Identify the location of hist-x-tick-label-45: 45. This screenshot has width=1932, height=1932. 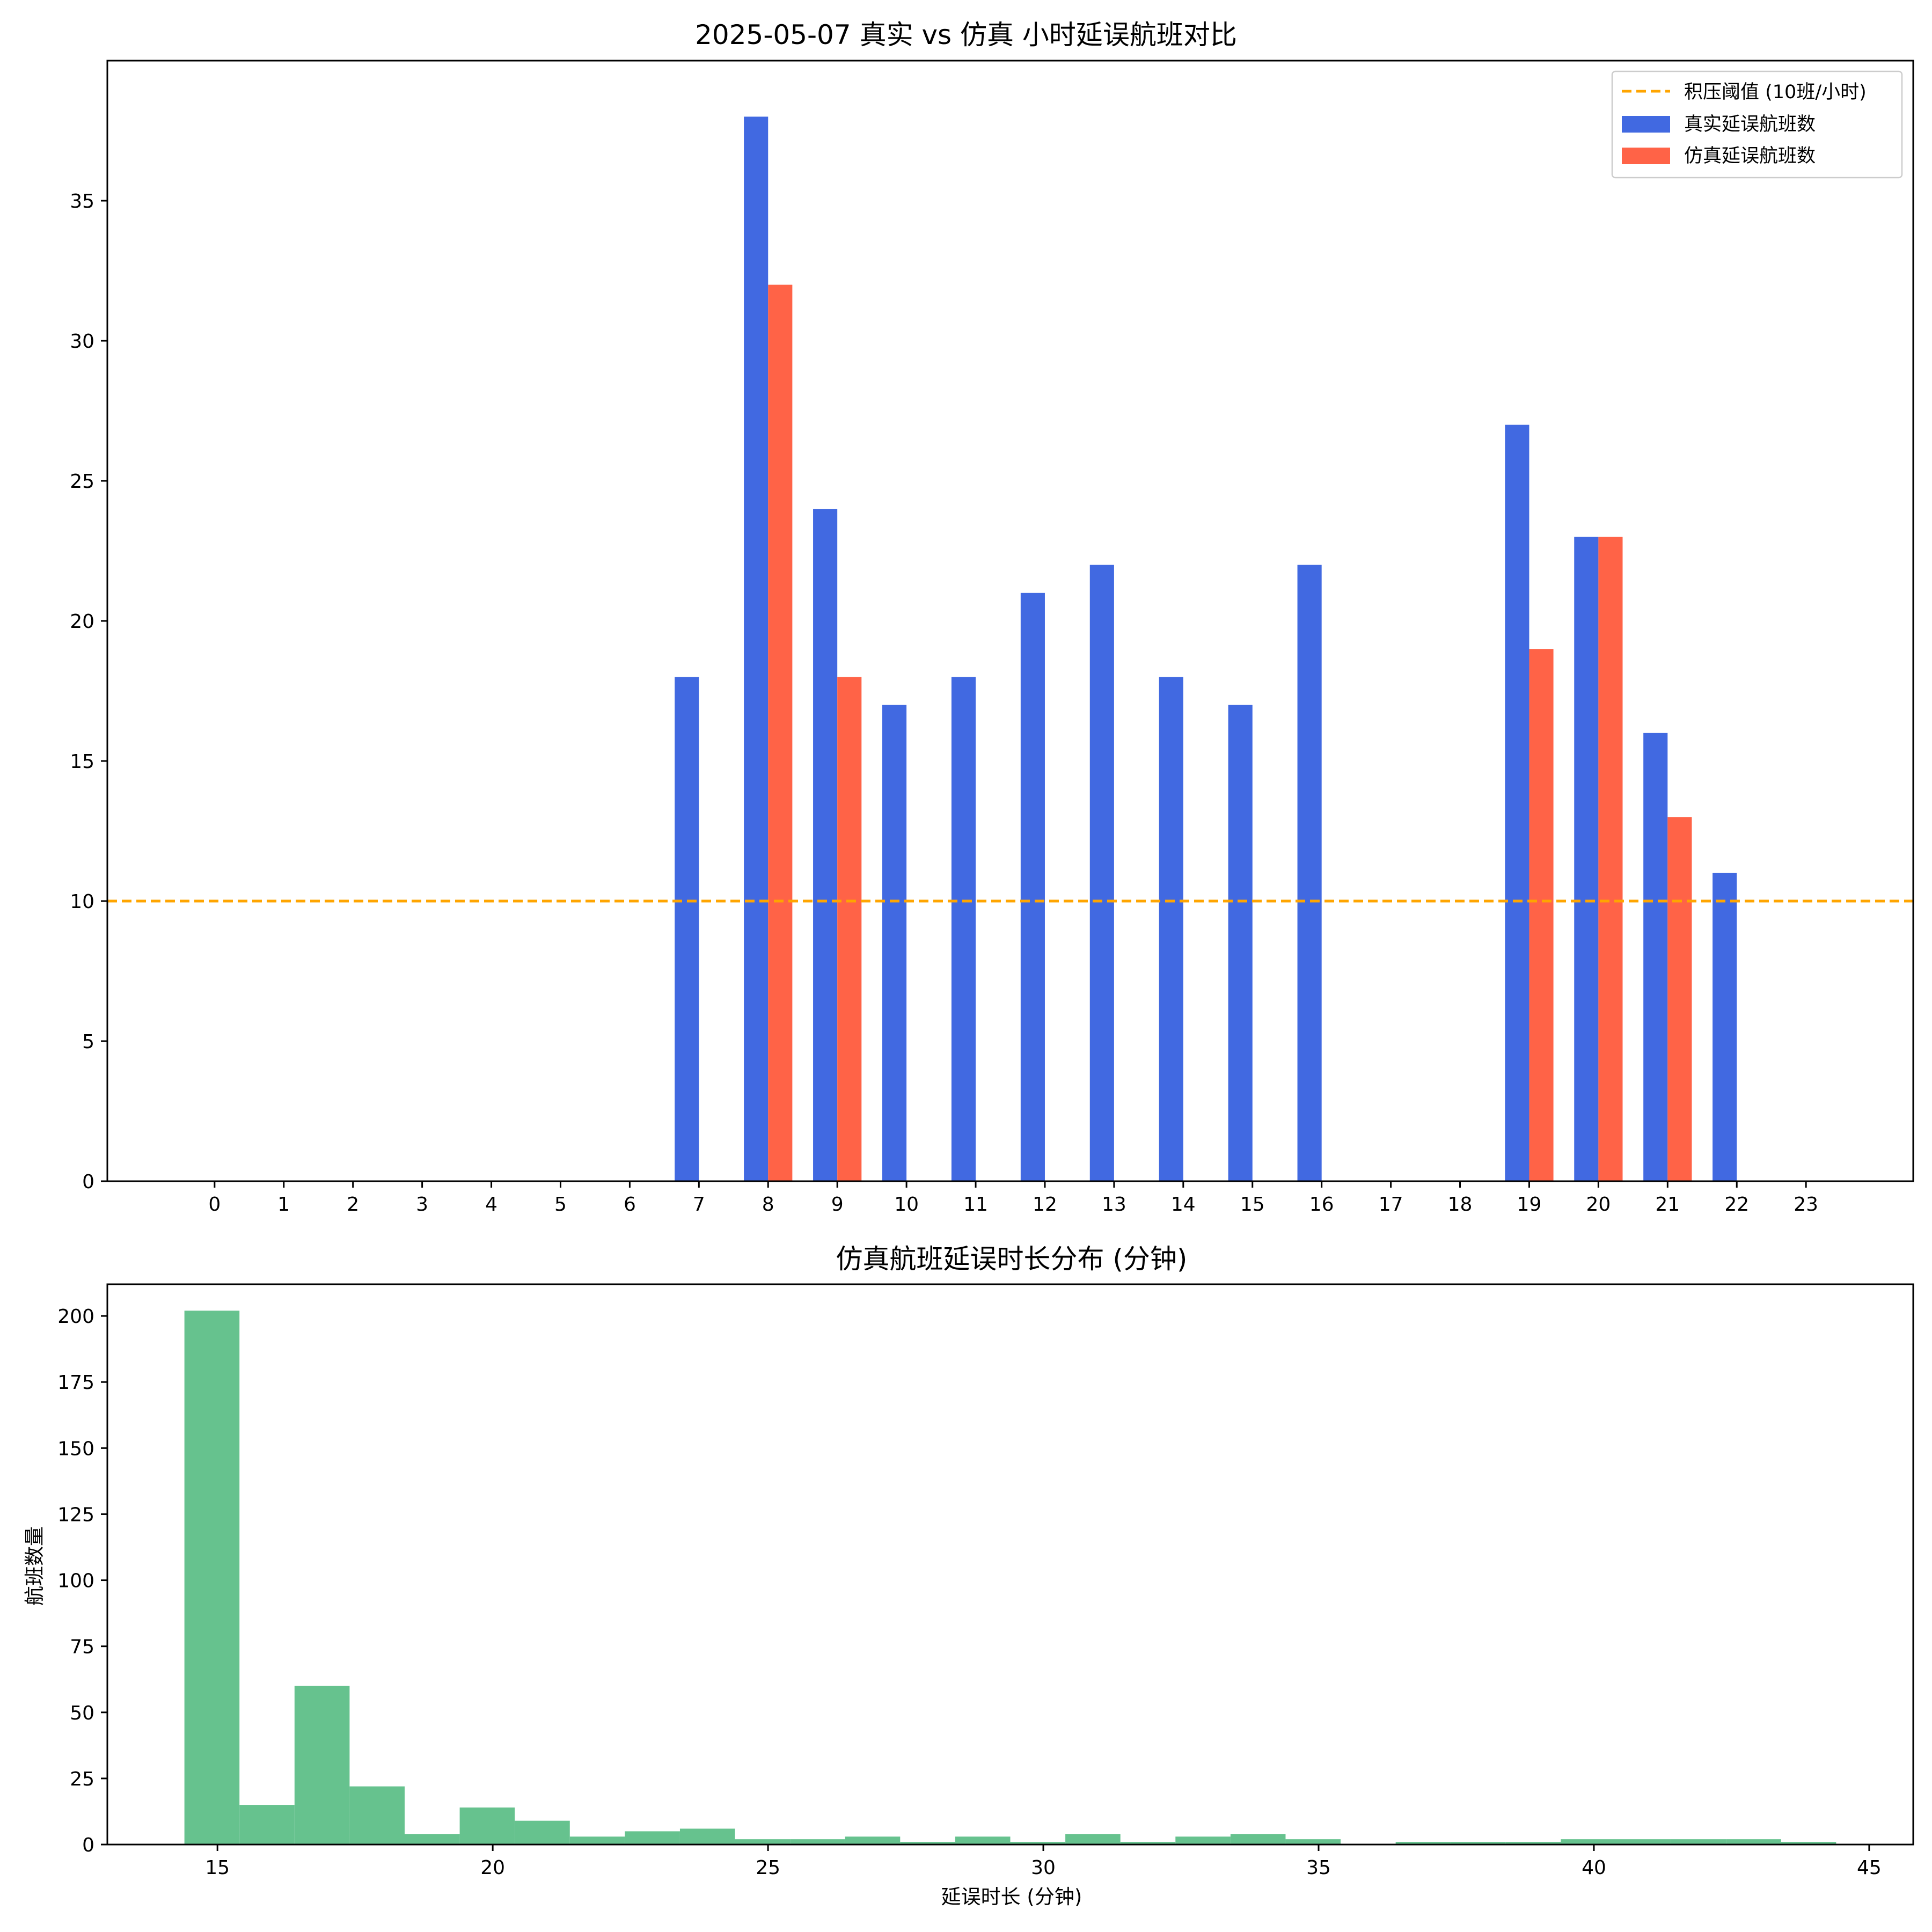
(1869, 1868).